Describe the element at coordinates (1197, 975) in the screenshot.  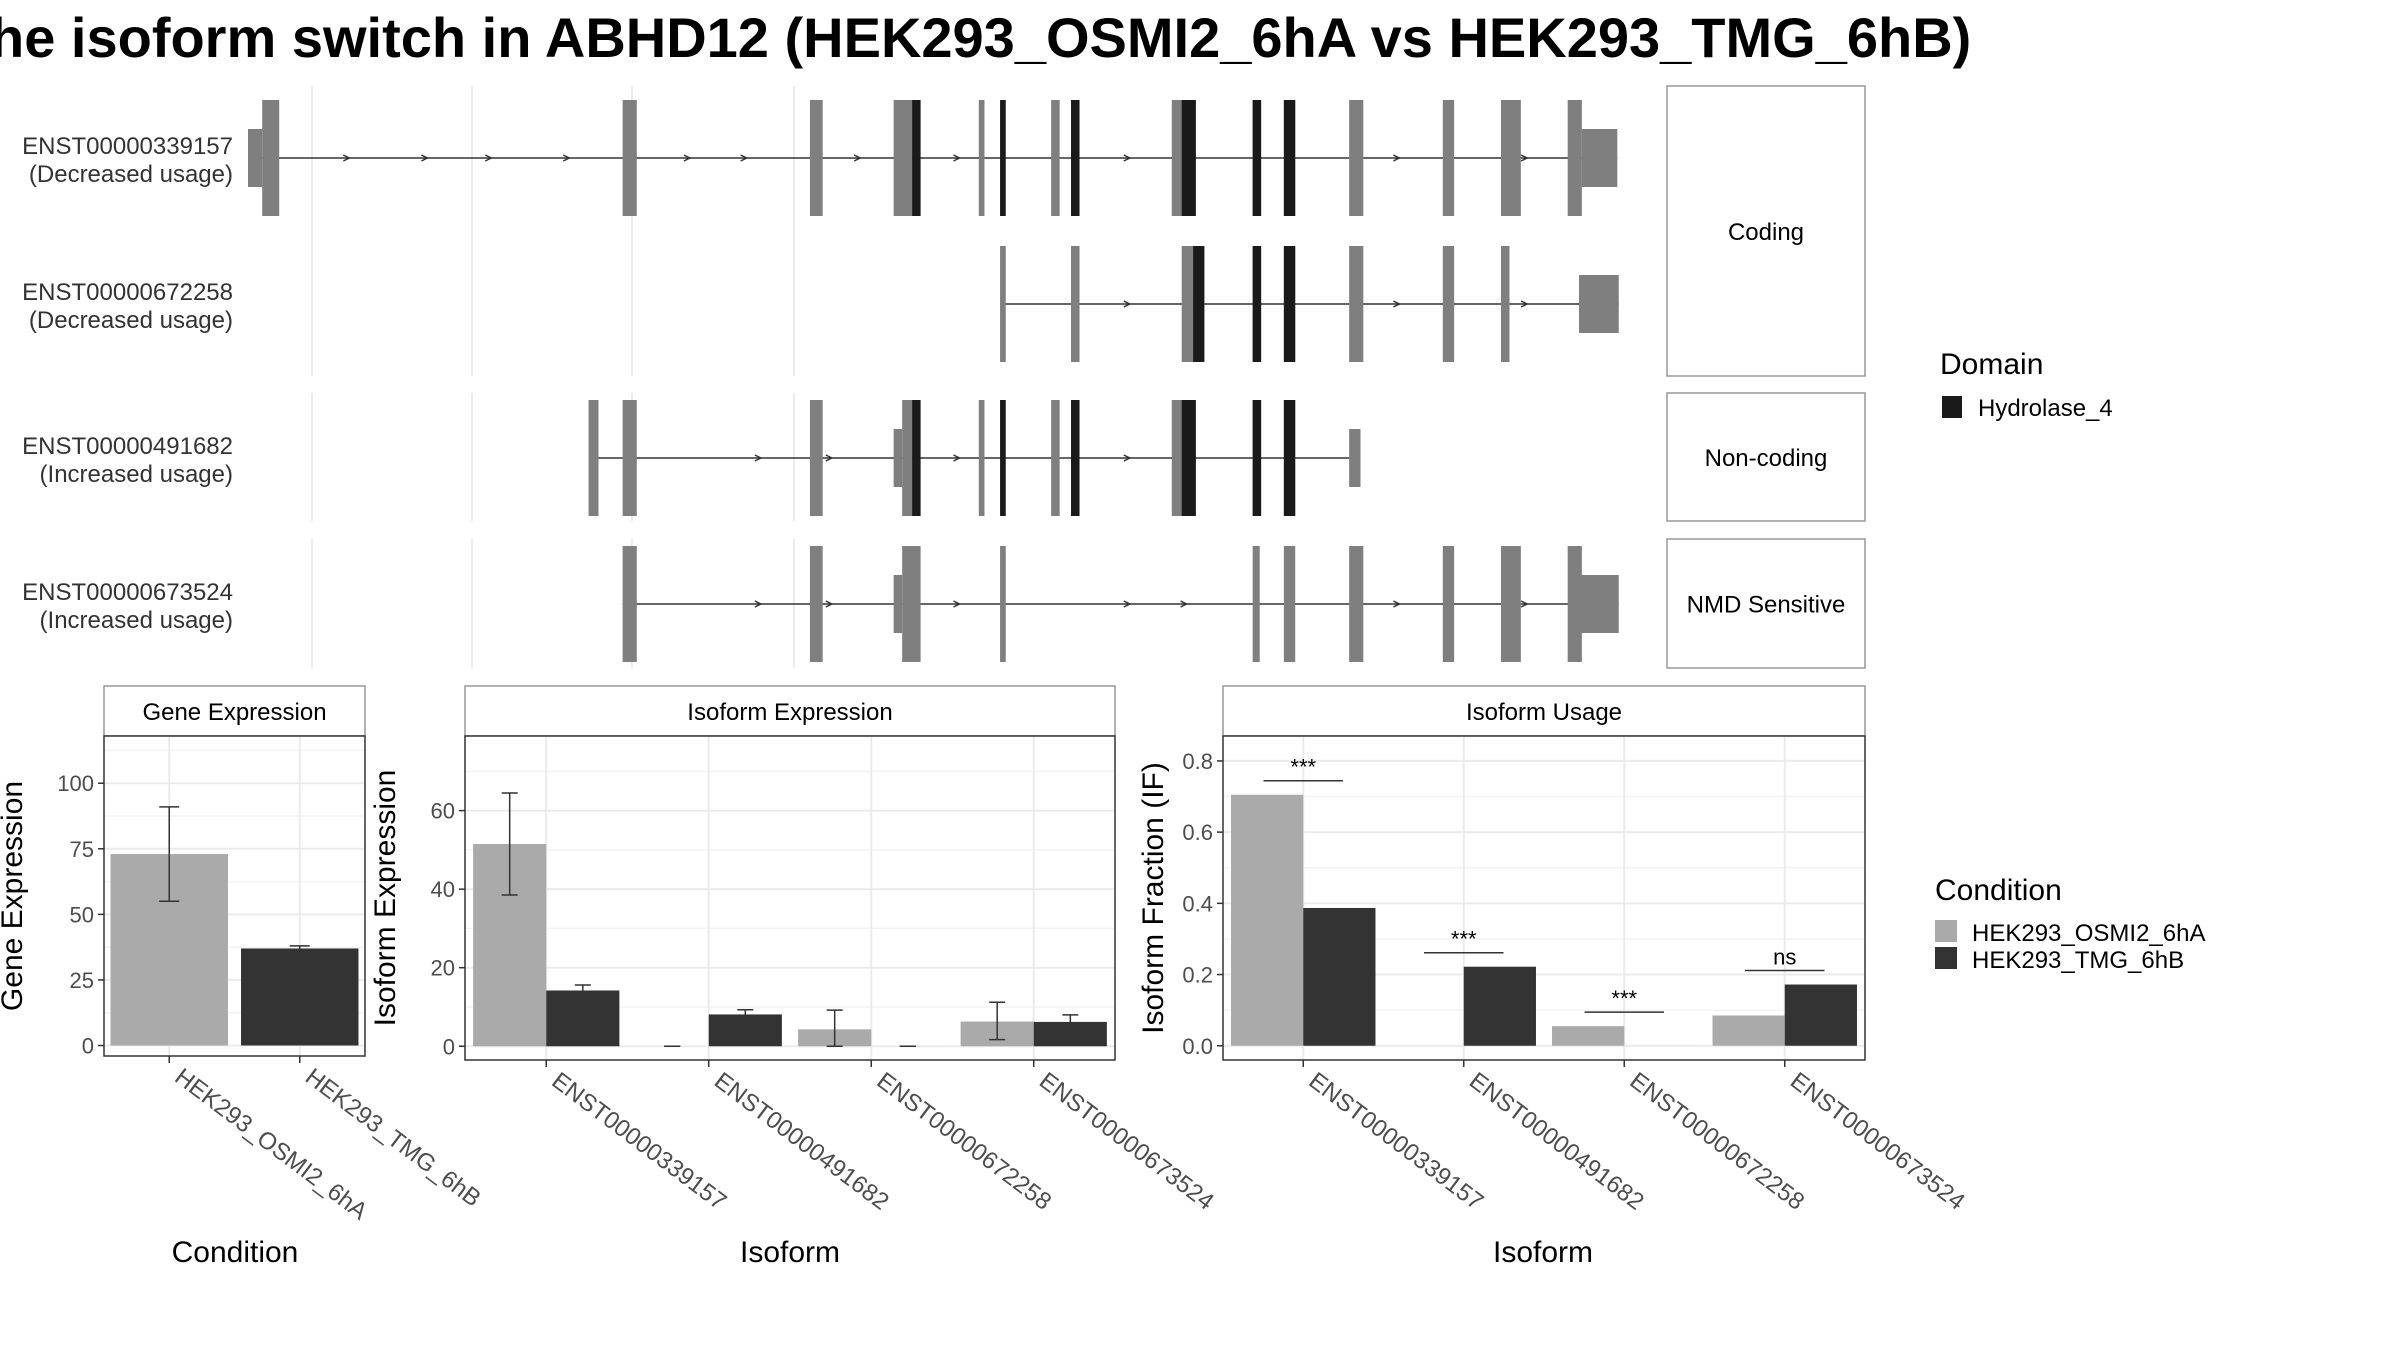
I see `y-tick-label: 0.2` at that location.